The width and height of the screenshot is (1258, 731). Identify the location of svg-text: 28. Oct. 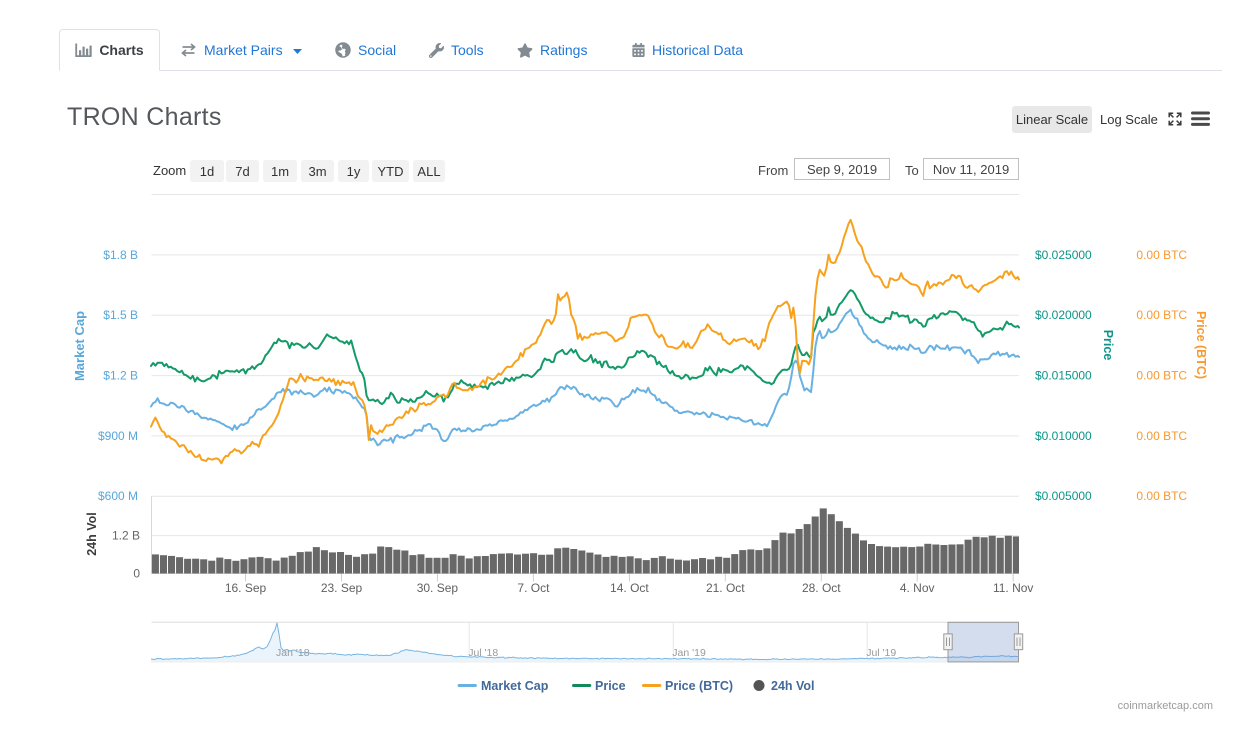
(821, 588).